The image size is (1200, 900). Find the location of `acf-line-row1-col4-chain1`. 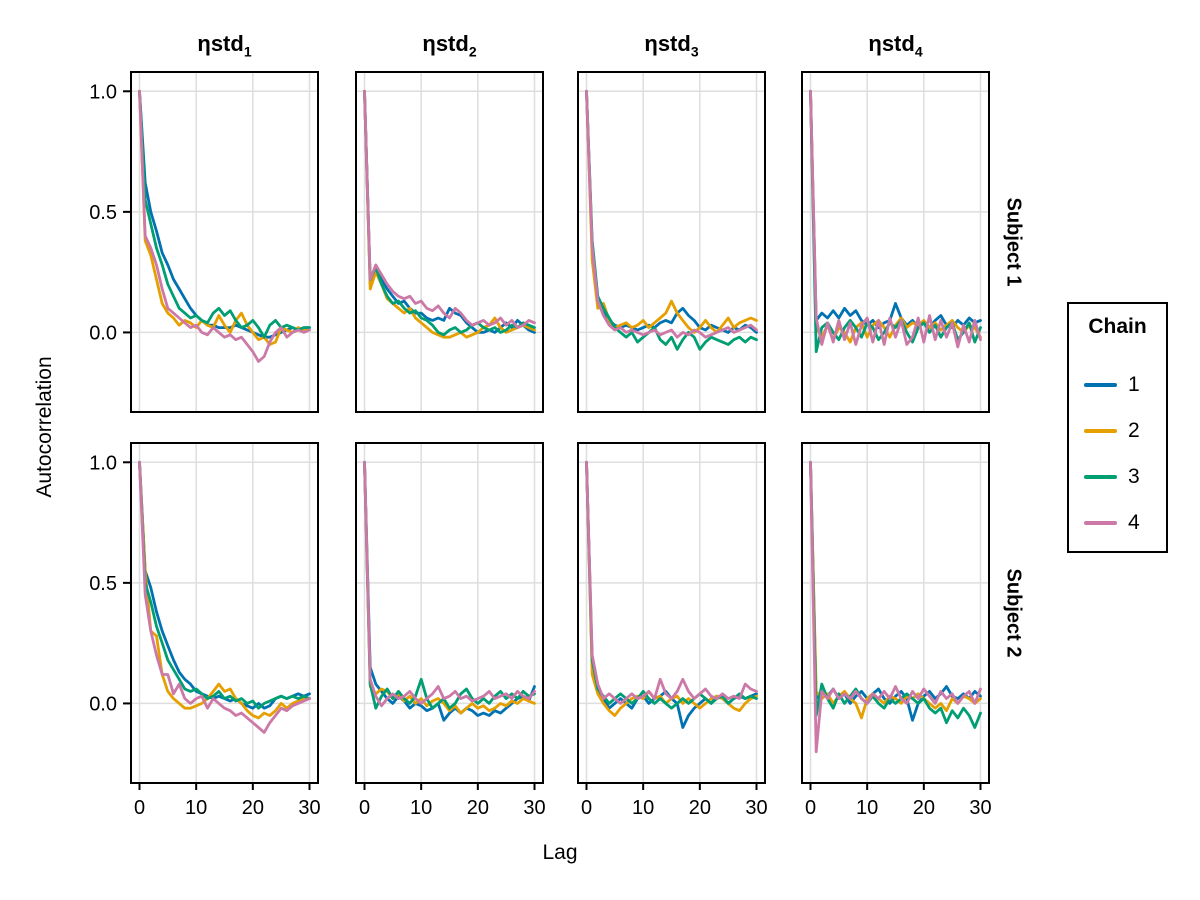

acf-line-row1-col4-chain1 is located at coordinates (895, 209).